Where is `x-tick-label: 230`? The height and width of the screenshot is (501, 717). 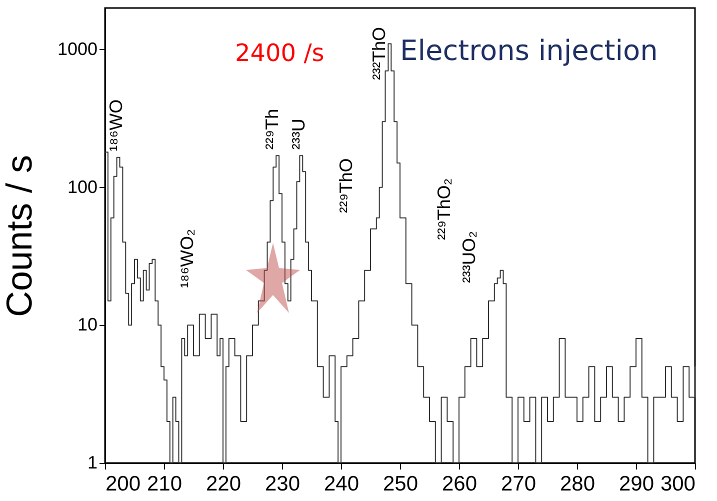
x-tick-label: 230 is located at coordinates (282, 484).